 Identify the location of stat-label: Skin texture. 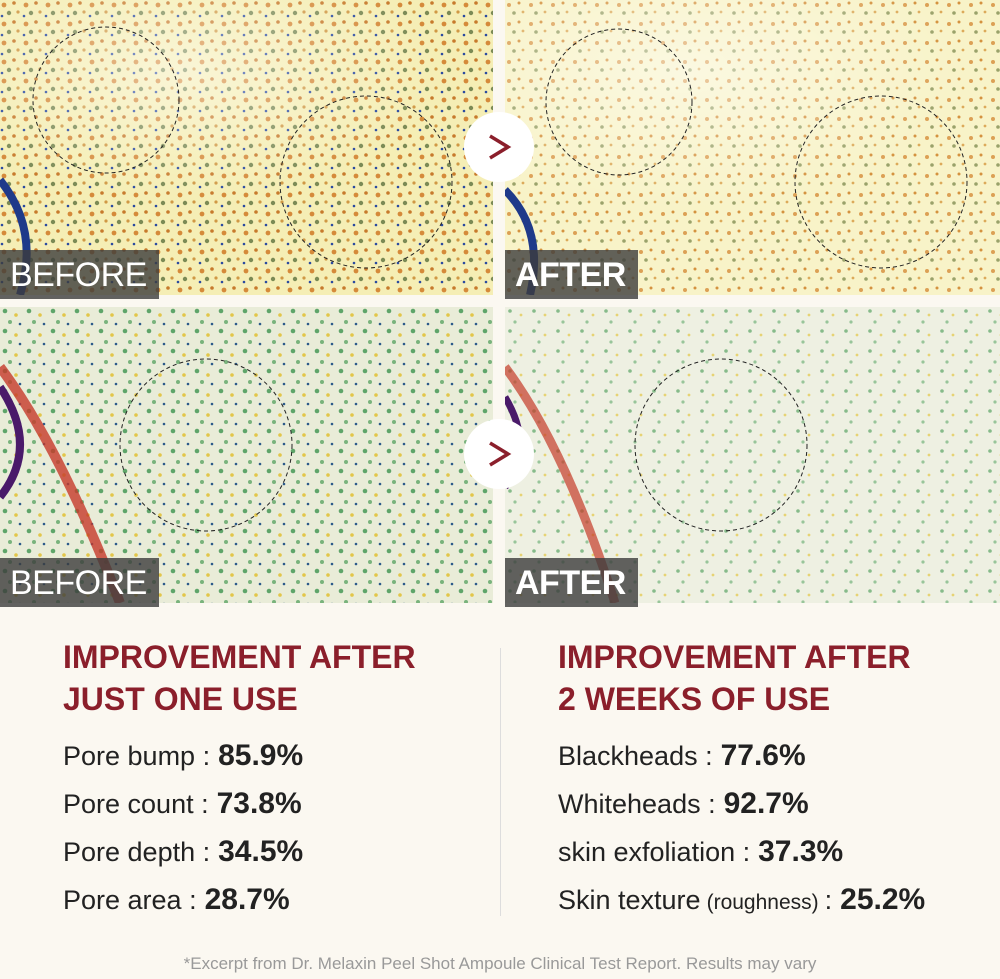
(629, 900).